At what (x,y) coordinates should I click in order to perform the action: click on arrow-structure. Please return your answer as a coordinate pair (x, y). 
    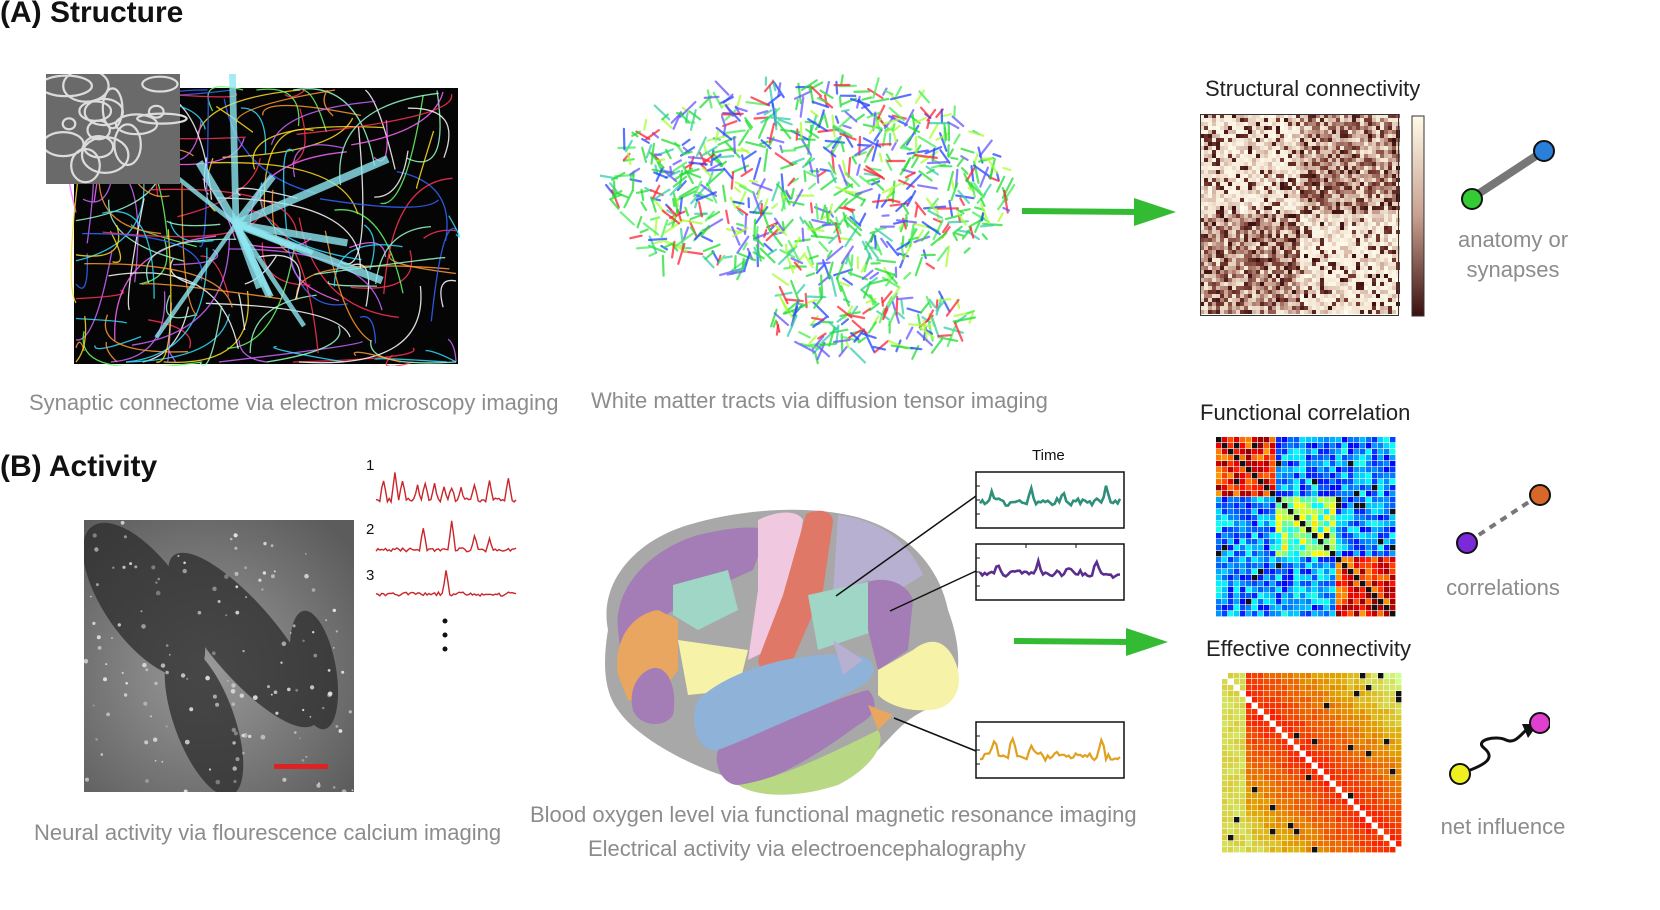
    Looking at the image, I should click on (1099, 212).